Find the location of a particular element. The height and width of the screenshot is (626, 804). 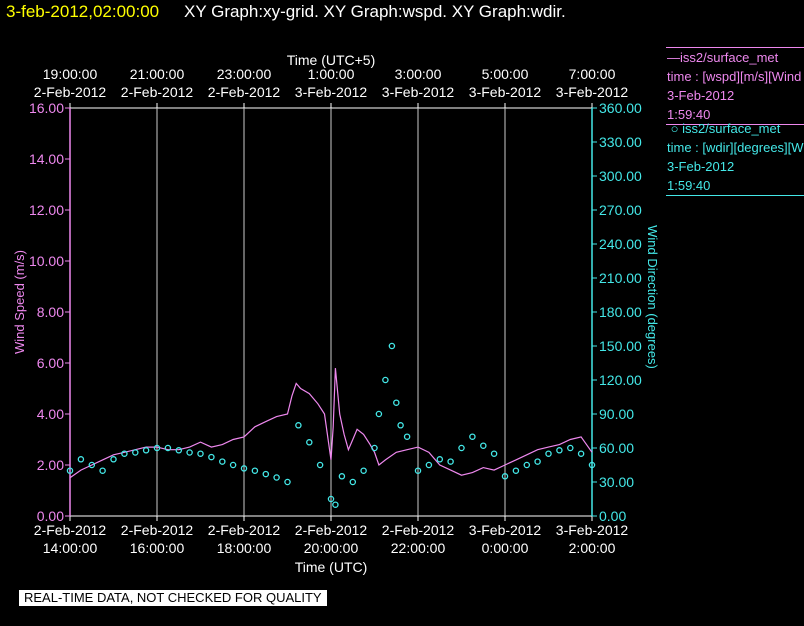

right-y-tick-label: 60.00 is located at coordinates (616, 448).